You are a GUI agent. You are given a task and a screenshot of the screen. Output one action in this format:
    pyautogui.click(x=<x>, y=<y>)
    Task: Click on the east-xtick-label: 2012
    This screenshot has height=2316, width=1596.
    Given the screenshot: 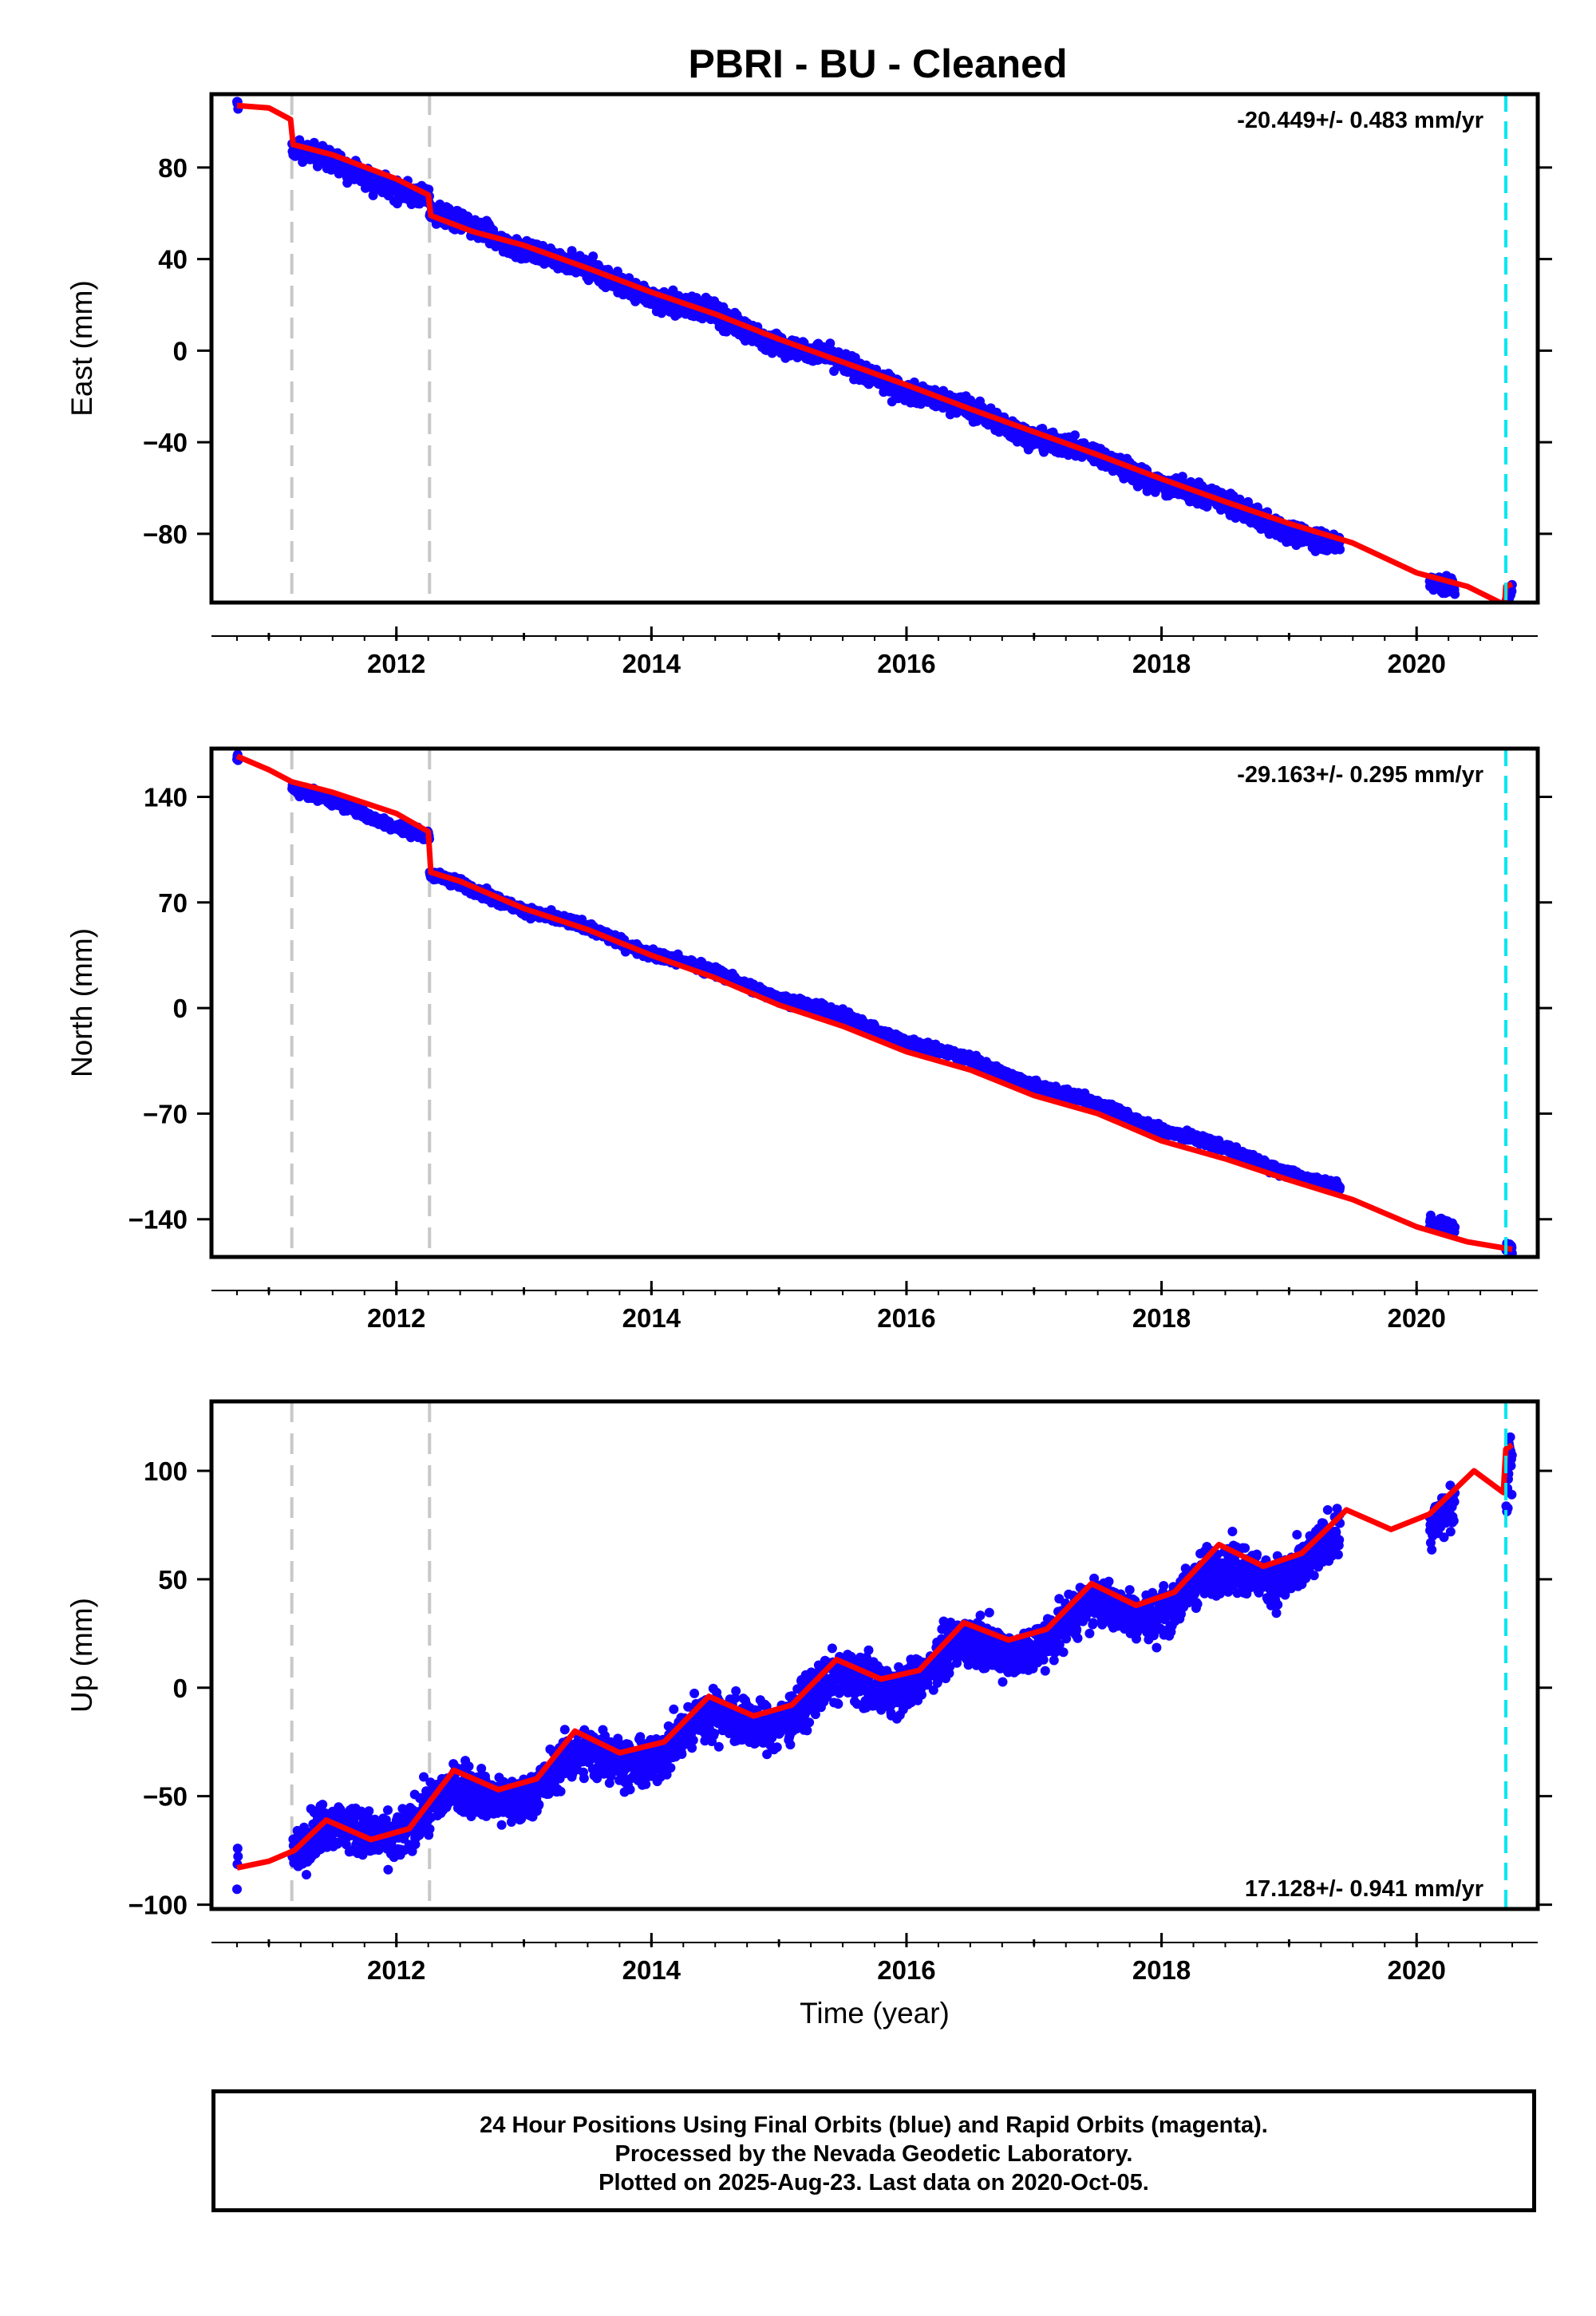 What is the action you would take?
    pyautogui.click(x=396, y=663)
    